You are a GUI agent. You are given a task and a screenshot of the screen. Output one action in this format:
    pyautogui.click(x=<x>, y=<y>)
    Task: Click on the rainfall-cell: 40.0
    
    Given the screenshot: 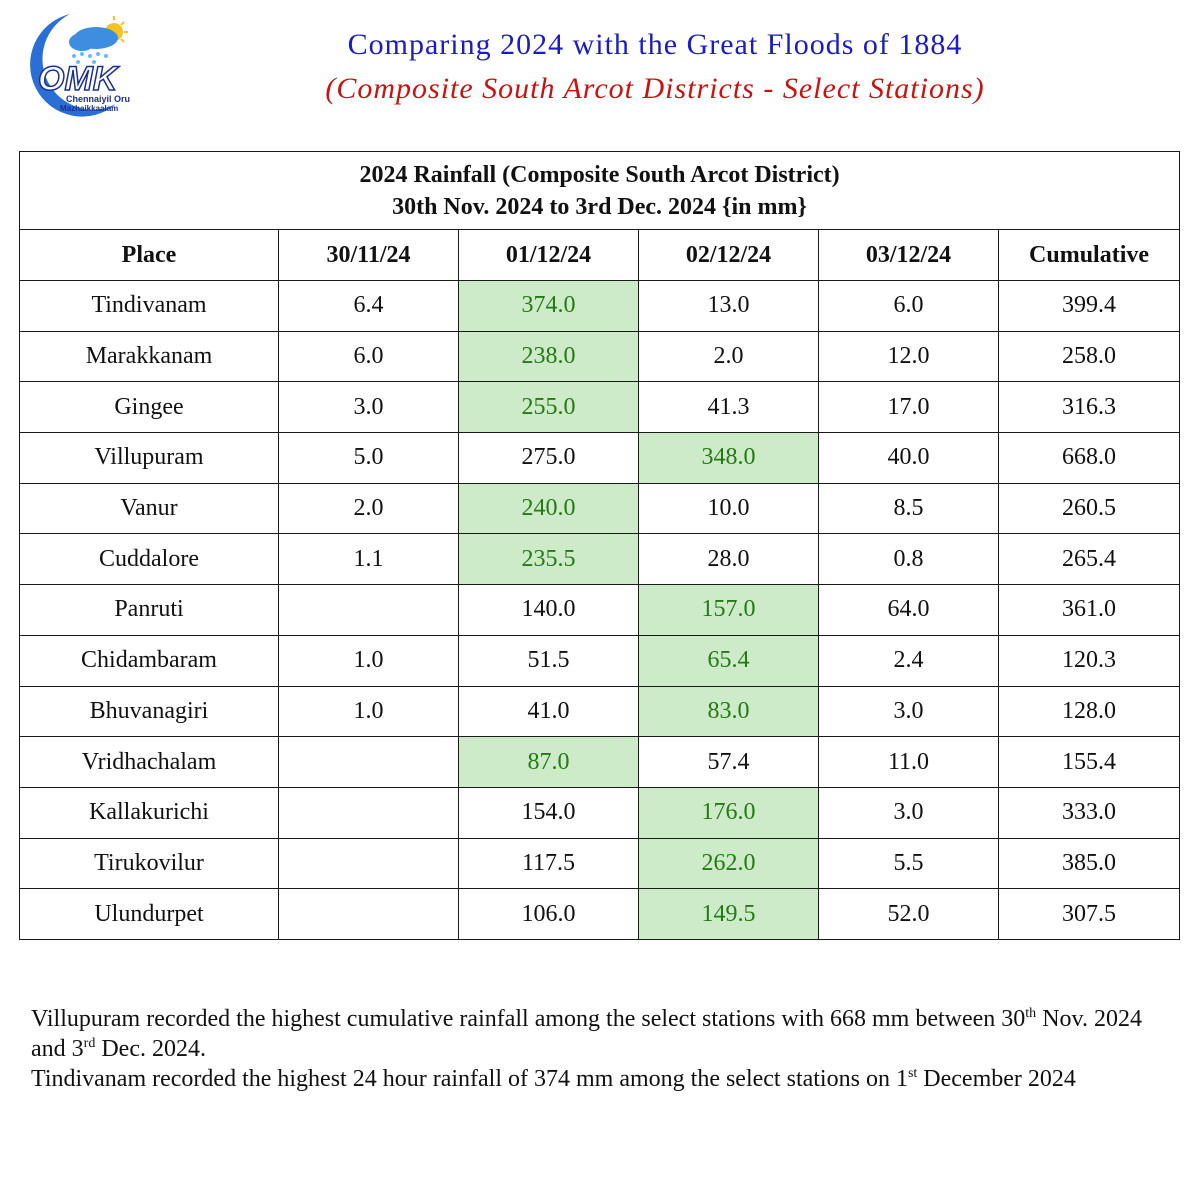 What is the action you would take?
    pyautogui.click(x=908, y=458)
    